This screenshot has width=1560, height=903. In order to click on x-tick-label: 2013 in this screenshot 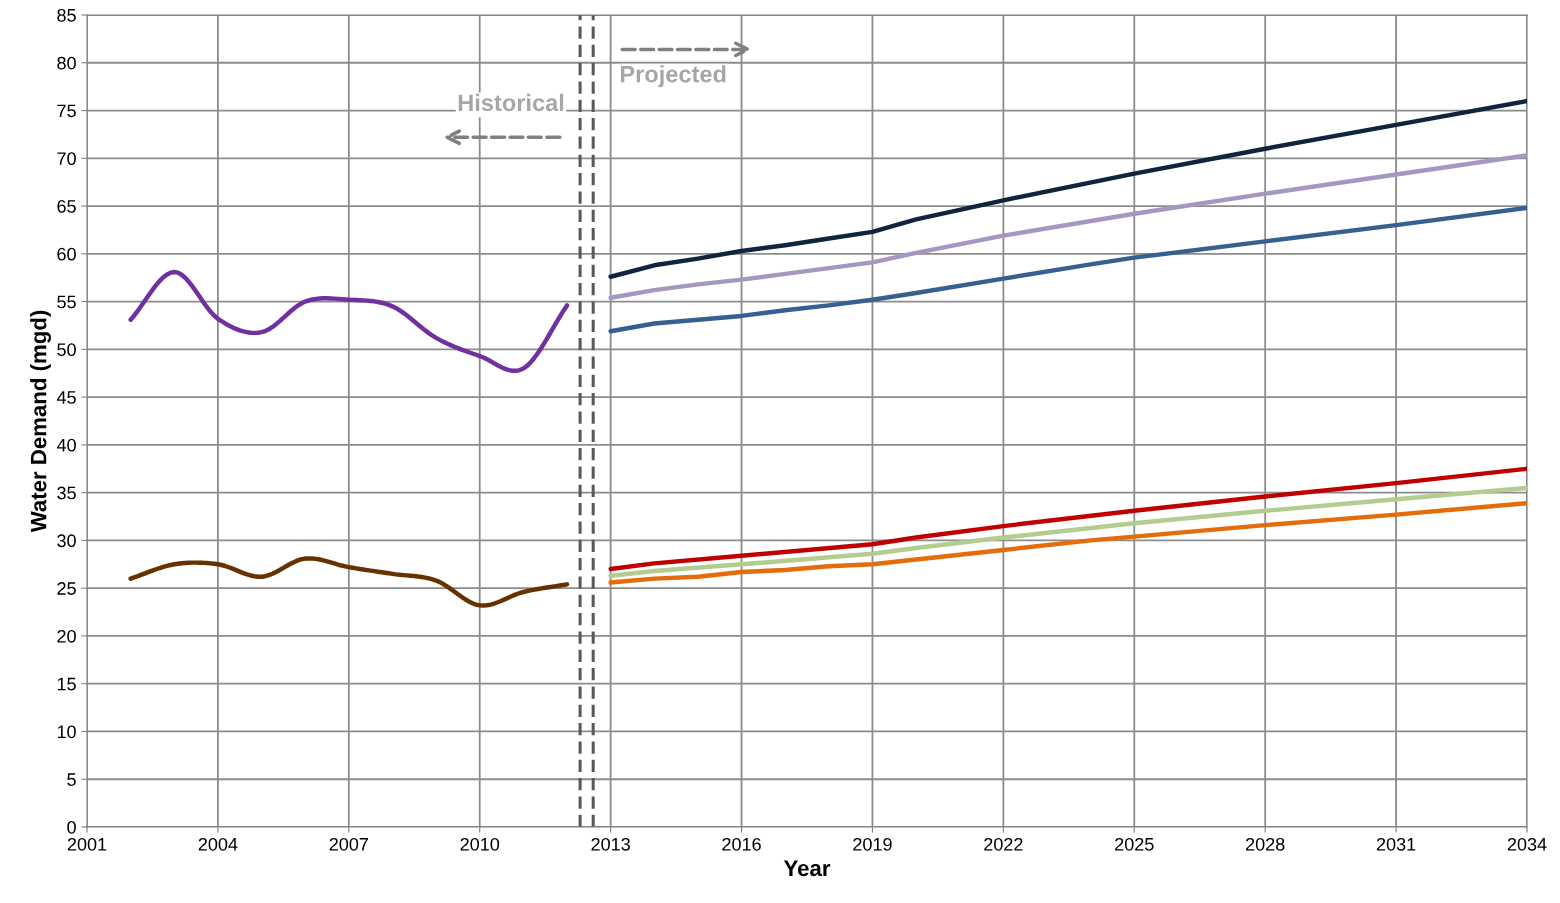, I will do `click(610, 844)`.